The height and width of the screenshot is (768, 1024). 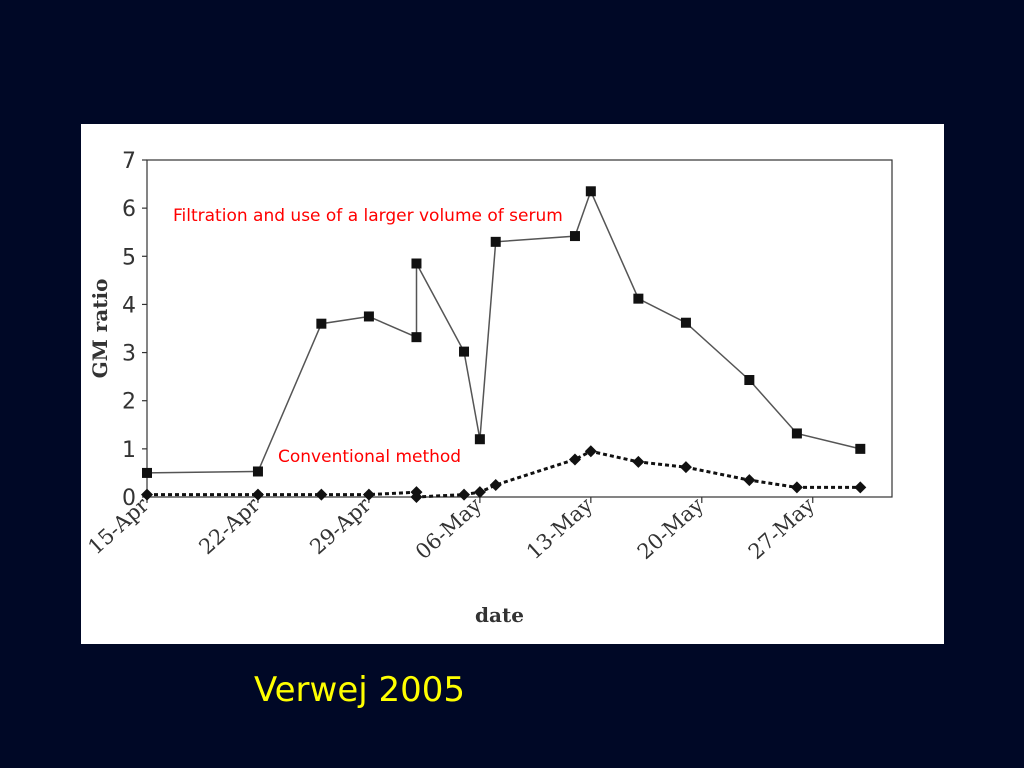 What do you see at coordinates (129, 402) in the screenshot?
I see `y-tick-label: 2` at bounding box center [129, 402].